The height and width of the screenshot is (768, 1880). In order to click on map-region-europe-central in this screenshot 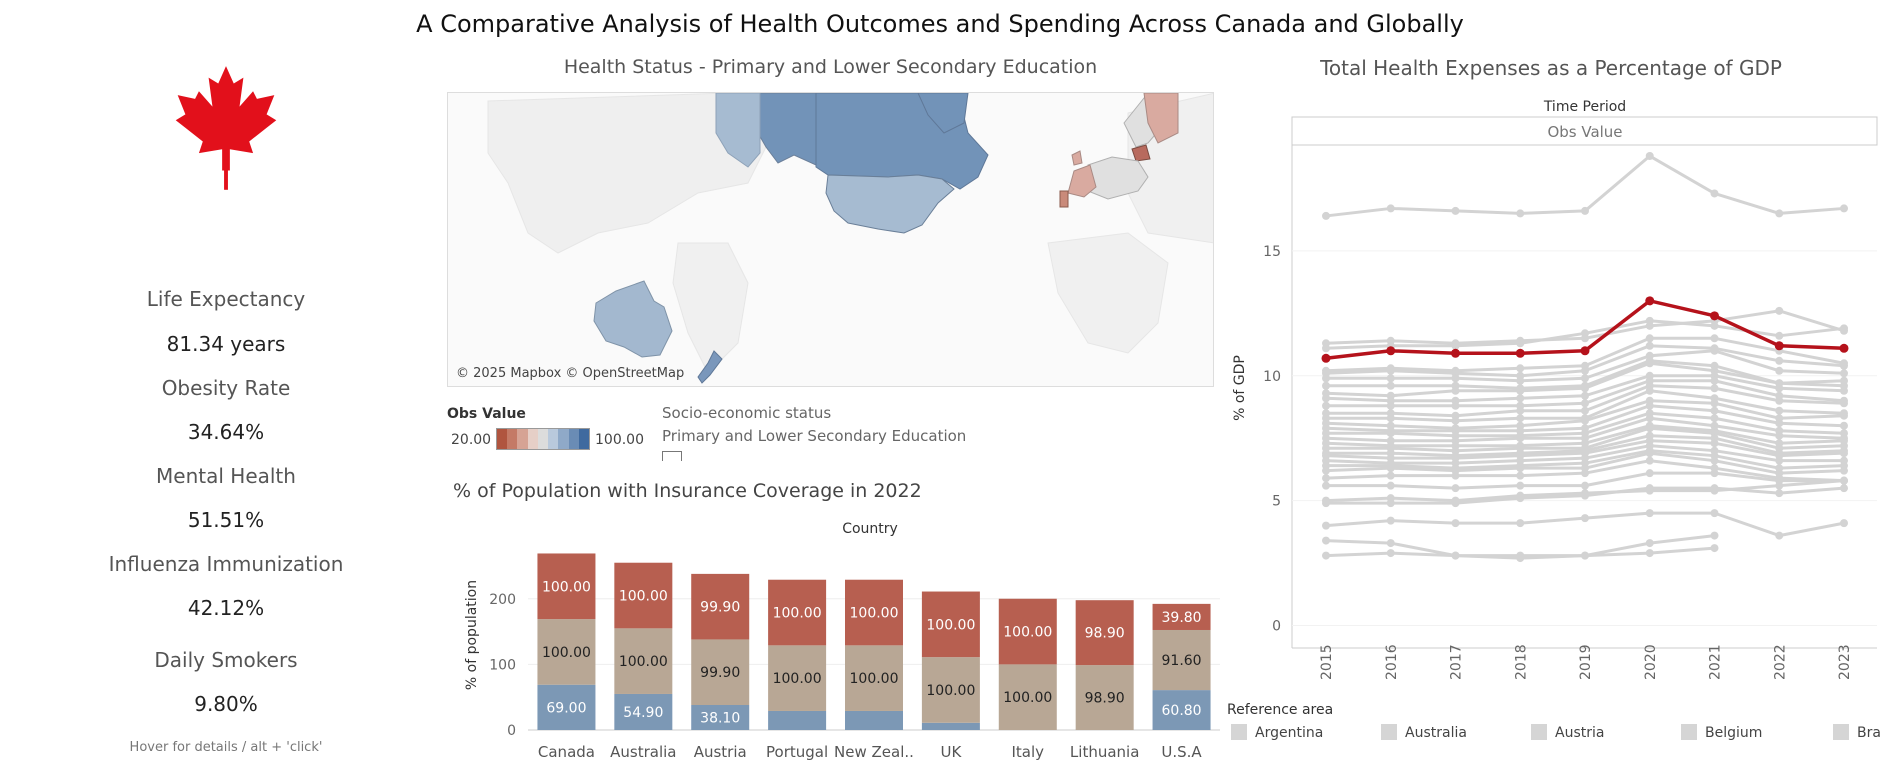, I will do `click(1118, 178)`.